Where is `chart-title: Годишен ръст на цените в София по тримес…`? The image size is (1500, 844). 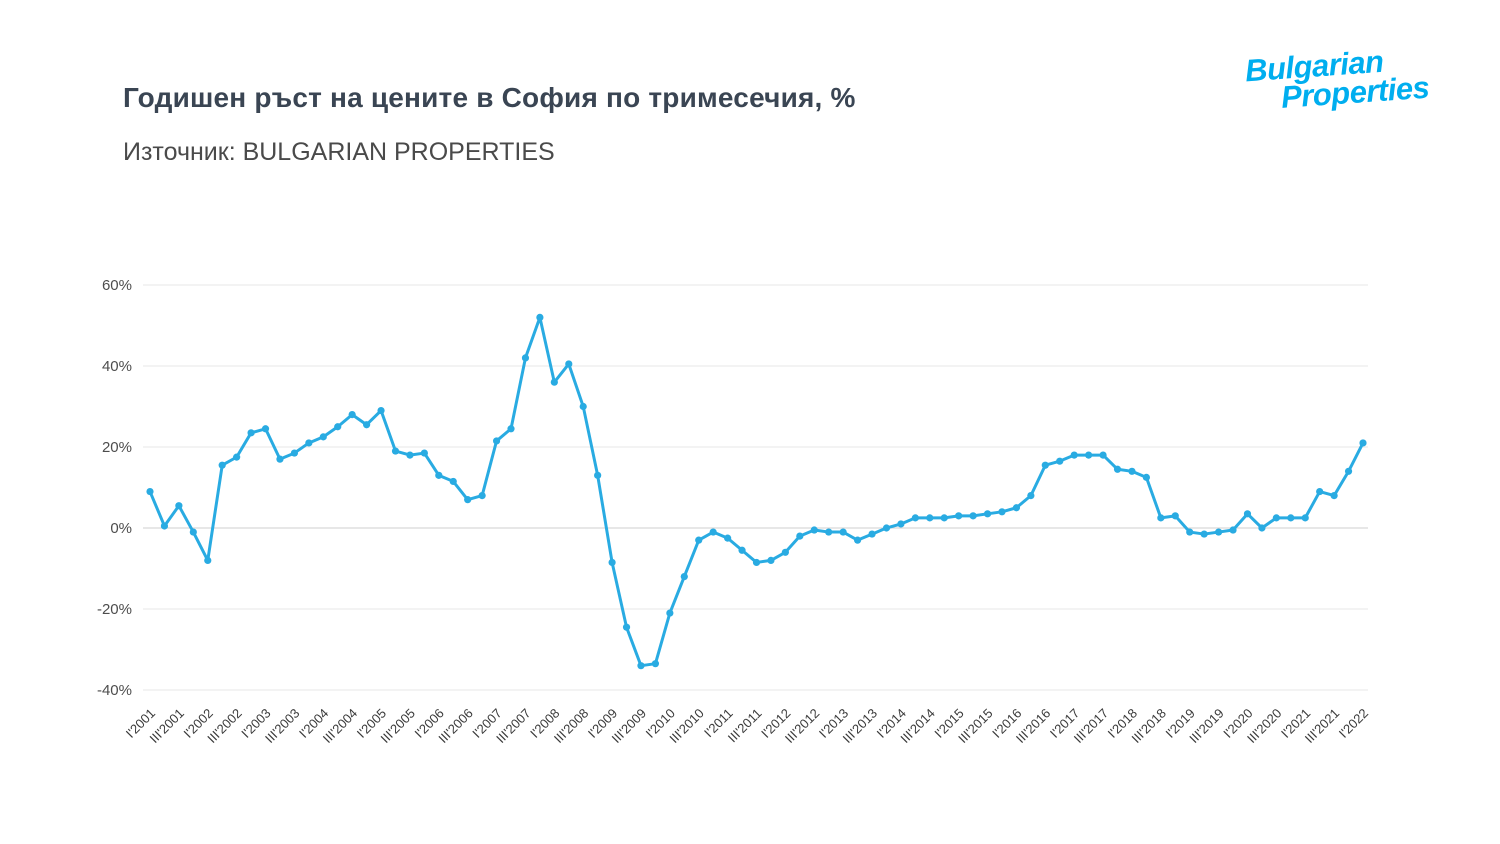
chart-title: Годишен ръст на цените в София по тримес… is located at coordinates (489, 97).